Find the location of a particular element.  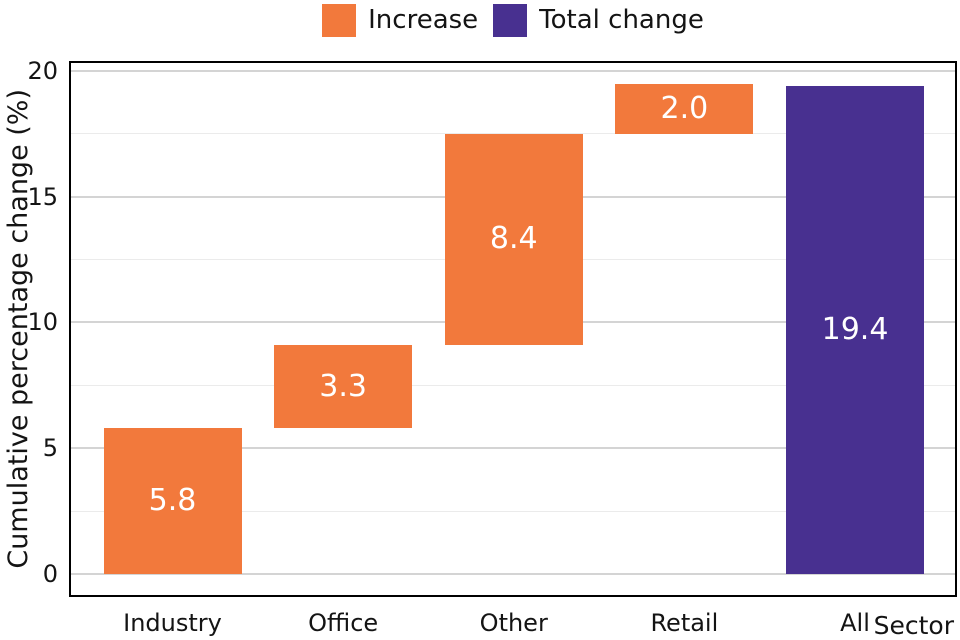

legend-item-total-change: Total change is located at coordinates (598, 20).